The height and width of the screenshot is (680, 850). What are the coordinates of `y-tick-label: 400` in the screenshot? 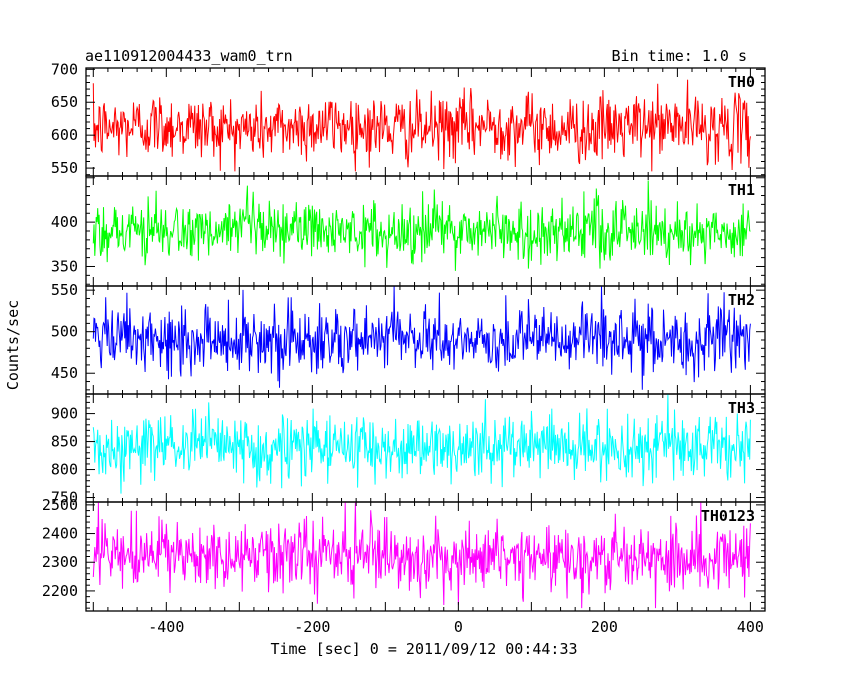 It's located at (64, 222).